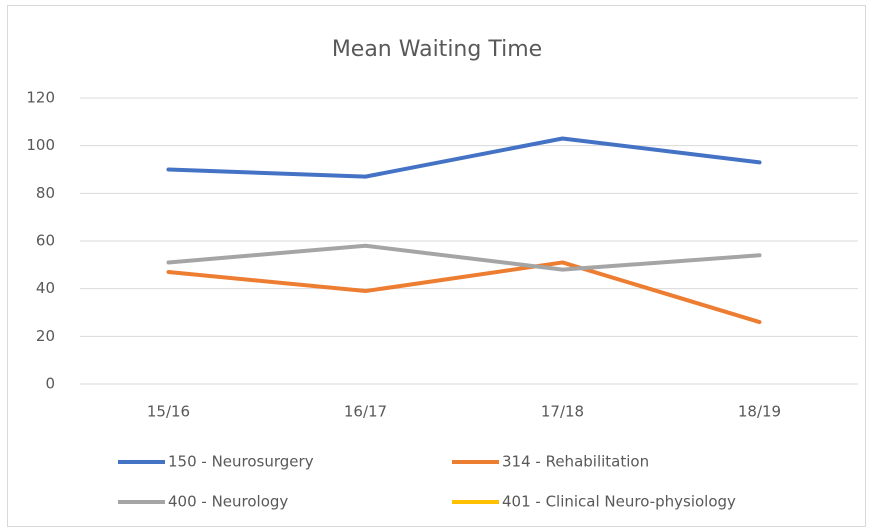  What do you see at coordinates (437, 49) in the screenshot?
I see `chart-title: Mean Waiting Time` at bounding box center [437, 49].